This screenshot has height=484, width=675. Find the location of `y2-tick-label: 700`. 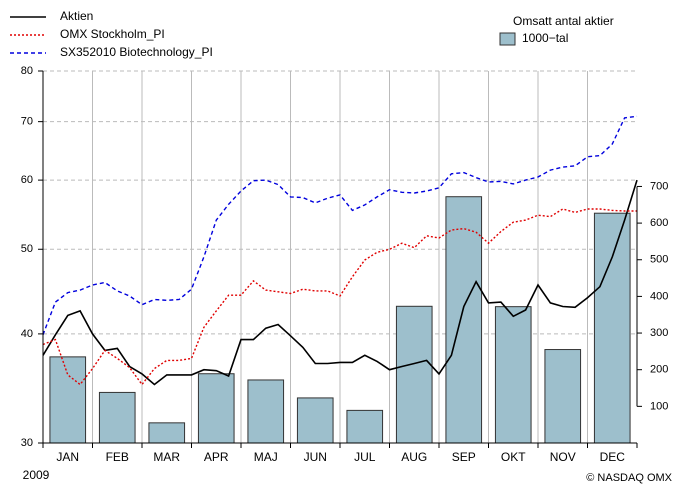

y2-tick-label: 700 is located at coordinates (659, 186).